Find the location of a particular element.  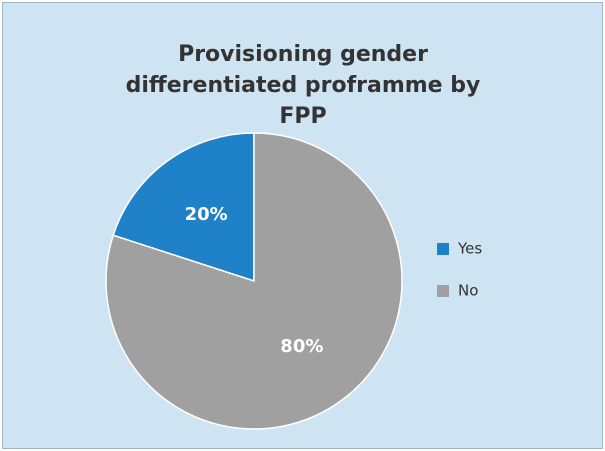

data-label: 80% is located at coordinates (301, 346).